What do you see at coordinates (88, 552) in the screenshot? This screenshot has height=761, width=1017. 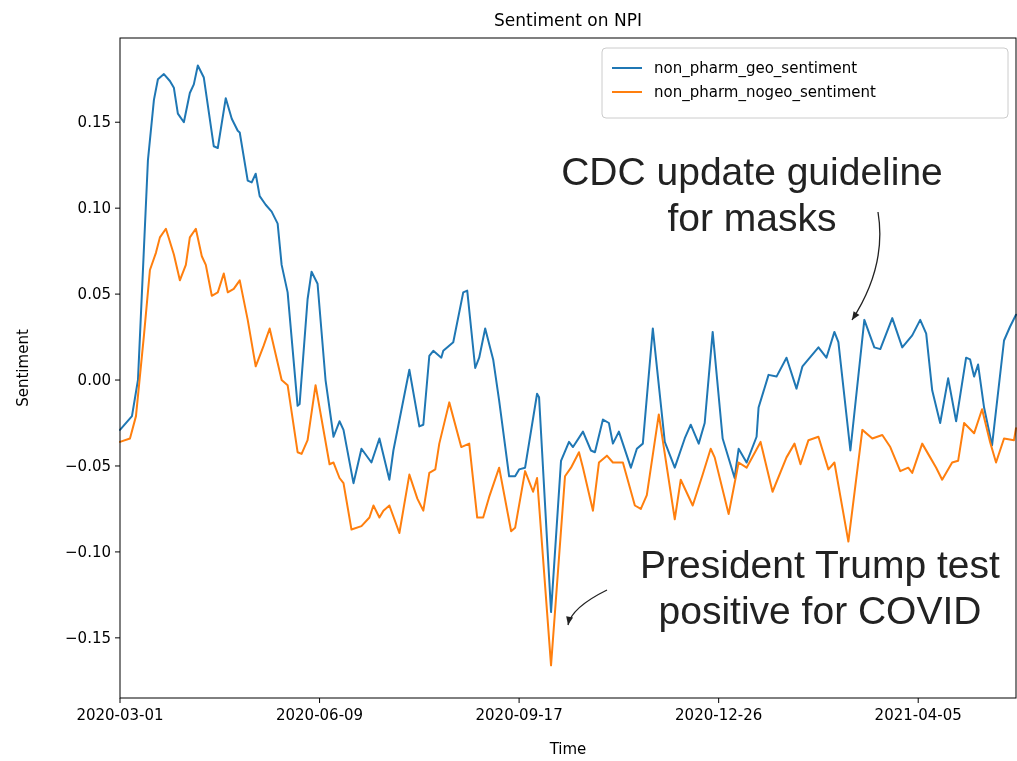 I see `y-tick-label: −0.10` at bounding box center [88, 552].